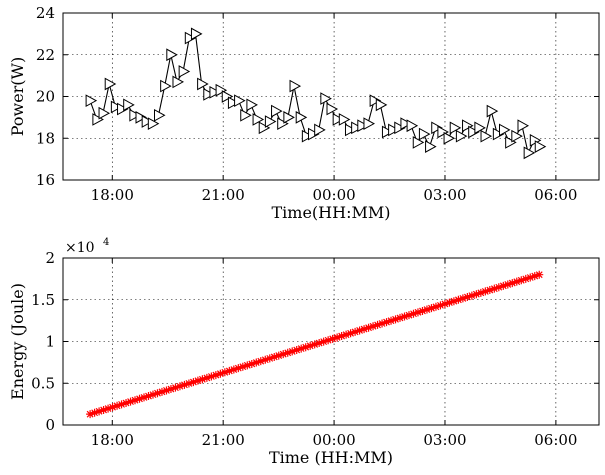 This screenshot has width=605, height=475. Describe the element at coordinates (333, 195) in the screenshot. I see `power-x-tick-label: 00:00` at that location.